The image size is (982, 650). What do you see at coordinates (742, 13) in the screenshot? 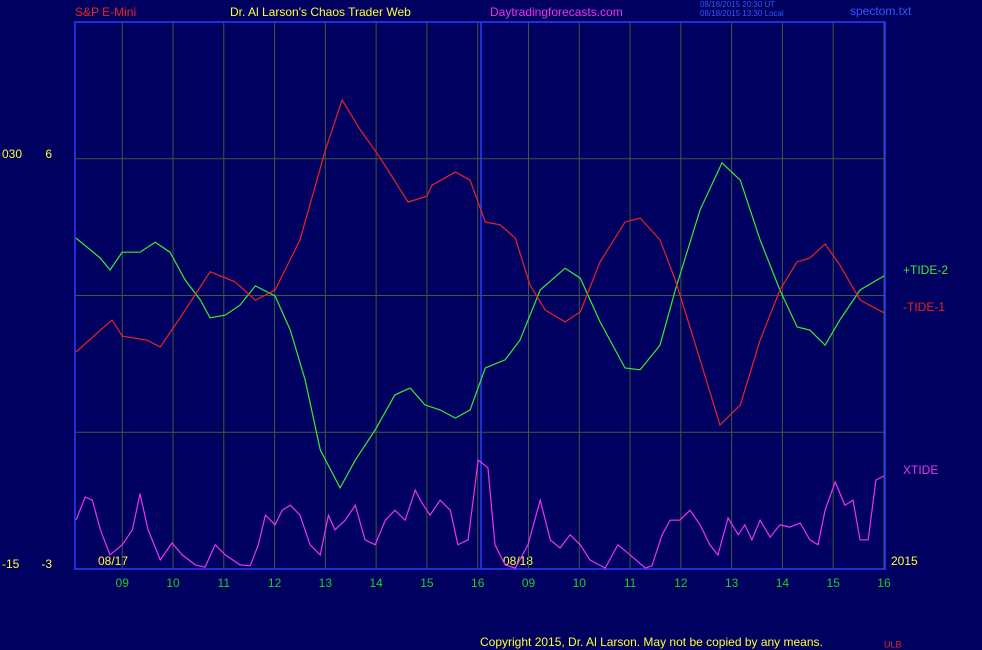
I see `timestamp: 08/18/2015 13:30 Local` at bounding box center [742, 13].